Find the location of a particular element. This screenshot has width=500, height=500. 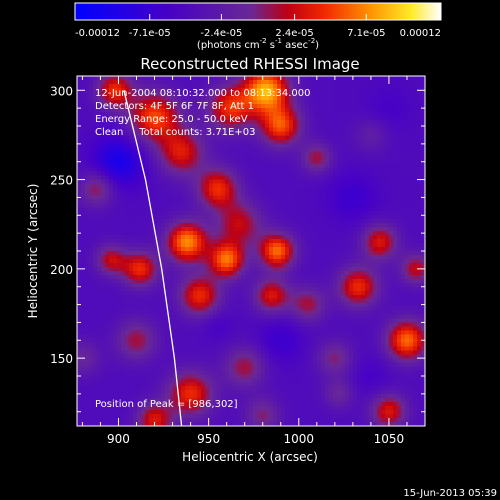

y-tick-label: 200 is located at coordinates (61, 270).